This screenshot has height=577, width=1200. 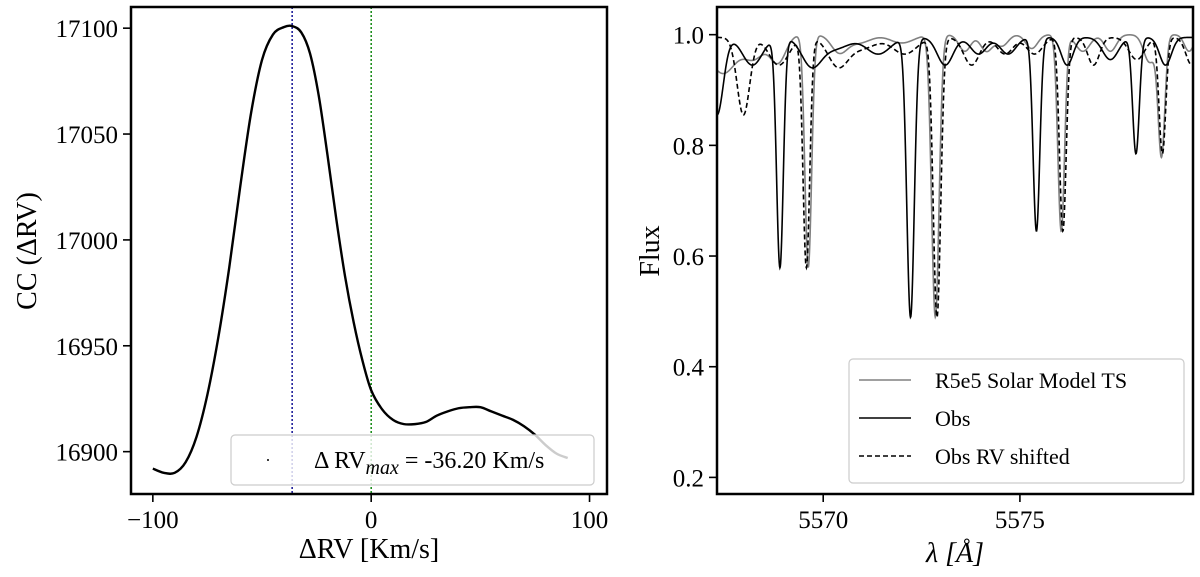 I want to click on left-reference-lines, so click(x=331, y=250).